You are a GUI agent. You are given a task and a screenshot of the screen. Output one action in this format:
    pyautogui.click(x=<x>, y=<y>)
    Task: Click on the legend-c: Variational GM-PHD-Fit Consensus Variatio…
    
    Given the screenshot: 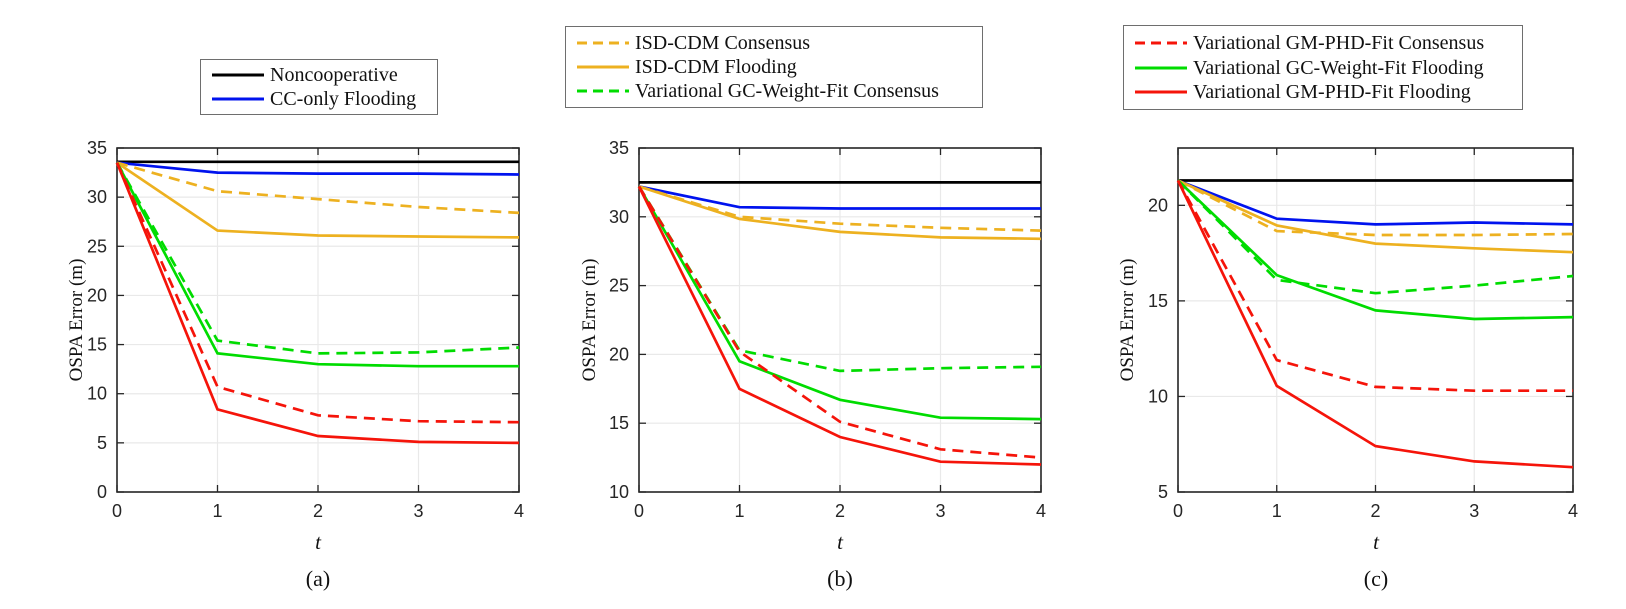 What is the action you would take?
    pyautogui.click(x=1323, y=67)
    